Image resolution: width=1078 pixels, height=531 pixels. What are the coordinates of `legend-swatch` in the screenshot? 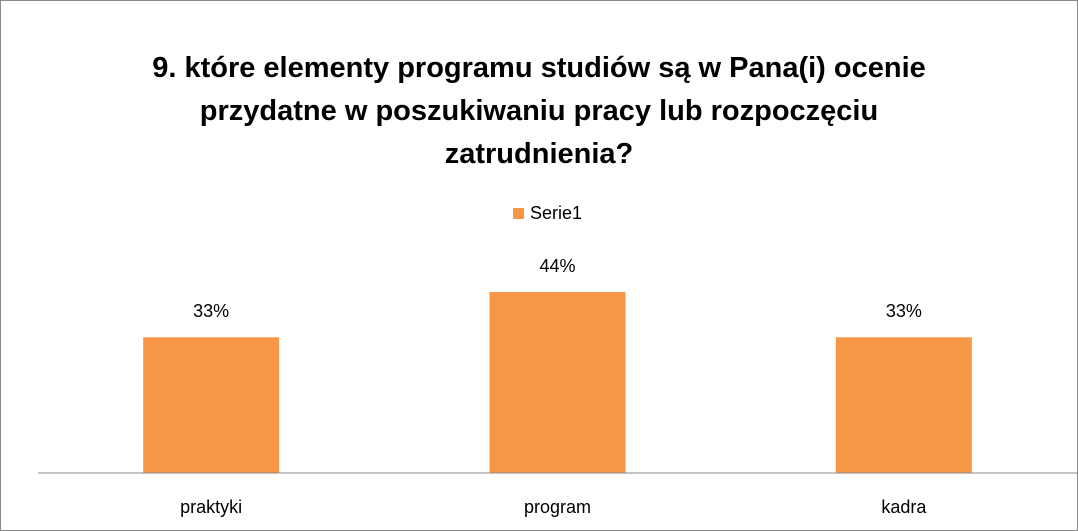 It's located at (518, 213).